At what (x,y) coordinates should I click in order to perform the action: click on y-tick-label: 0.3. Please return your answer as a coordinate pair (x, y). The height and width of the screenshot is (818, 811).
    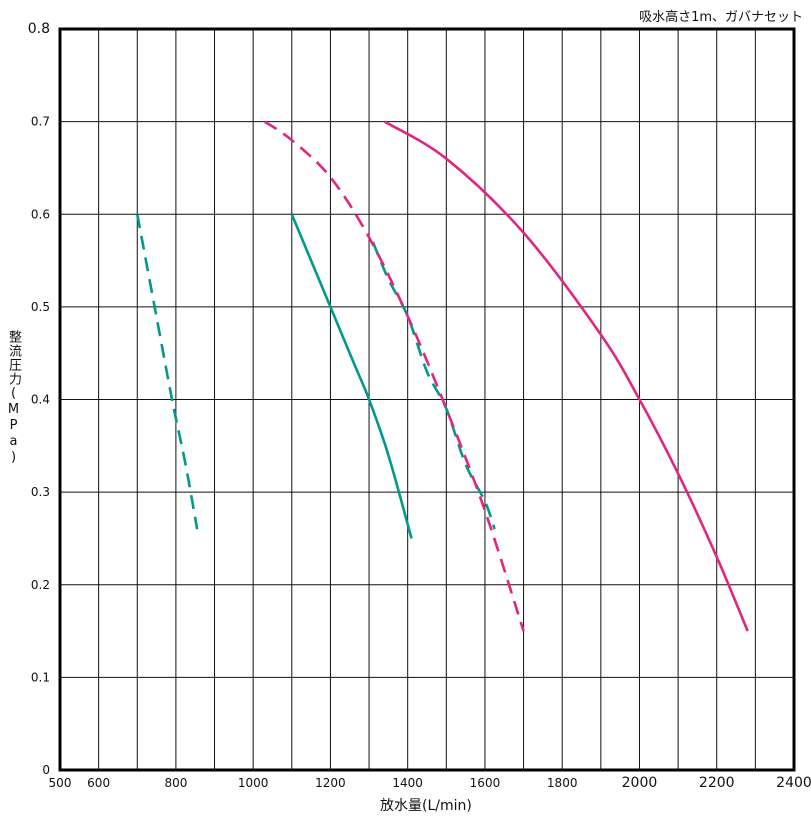
    Looking at the image, I should click on (40, 492).